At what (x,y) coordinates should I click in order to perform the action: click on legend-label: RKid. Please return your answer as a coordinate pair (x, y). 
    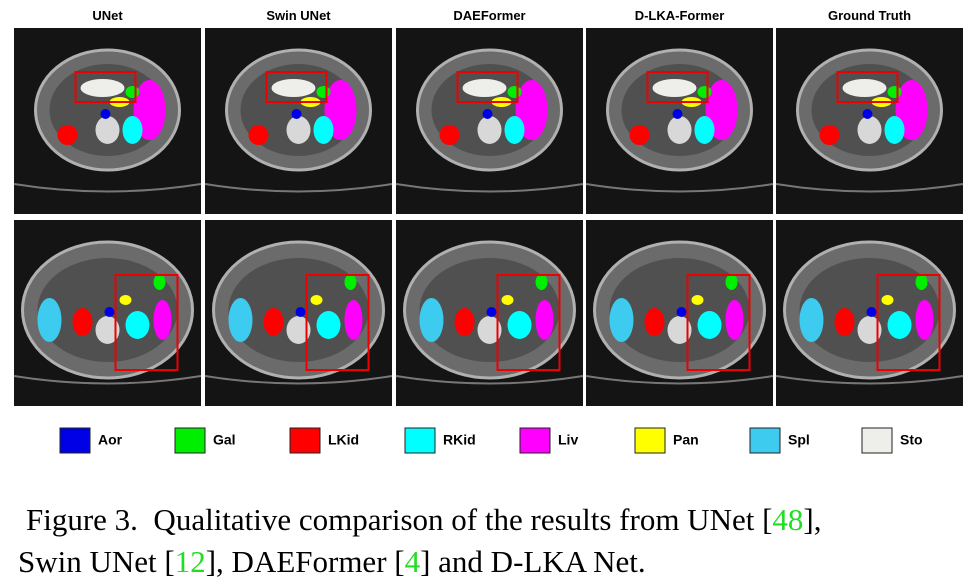
    Looking at the image, I should click on (459, 440).